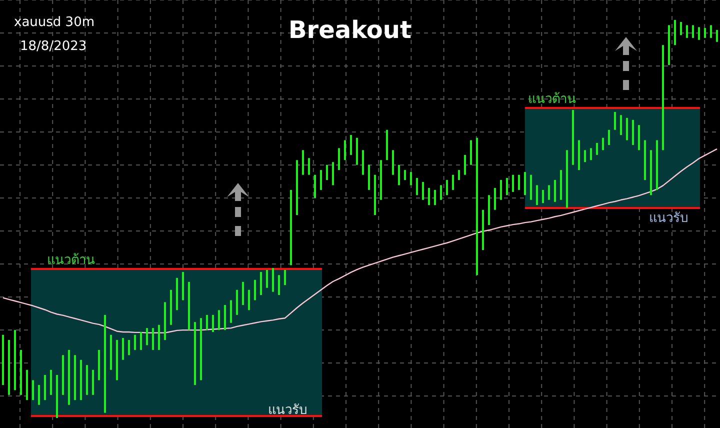  What do you see at coordinates (53, 46) in the screenshot?
I see `annotation: 18/8/2023` at bounding box center [53, 46].